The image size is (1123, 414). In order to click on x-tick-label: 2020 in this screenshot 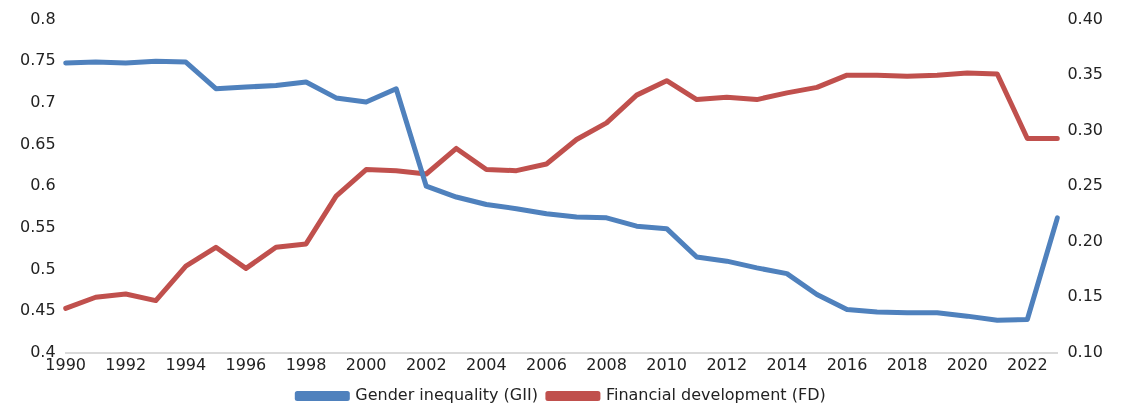, I will do `click(967, 364)`.